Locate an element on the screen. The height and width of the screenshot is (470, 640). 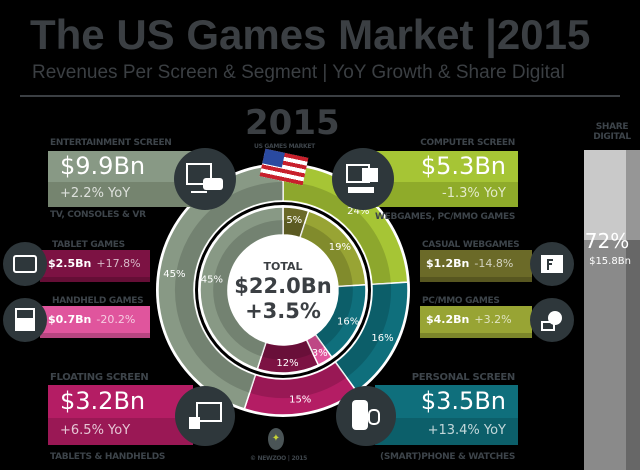
inner-ring-label-1: 19% is located at coordinates (340, 247).